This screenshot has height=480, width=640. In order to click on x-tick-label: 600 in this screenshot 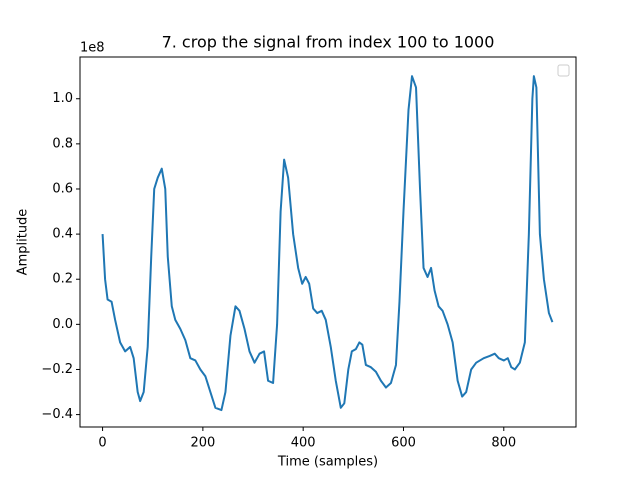, I will do `click(403, 443)`.